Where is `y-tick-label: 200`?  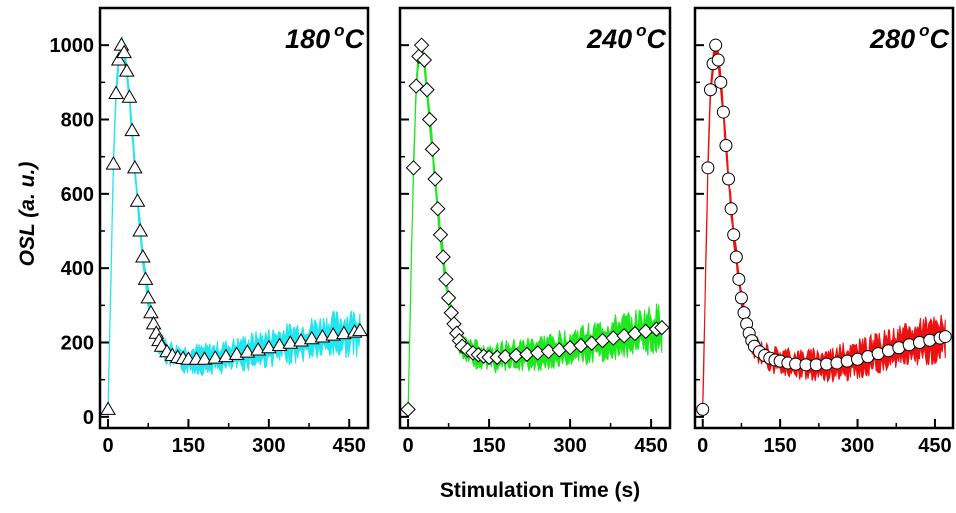
y-tick-label: 200 is located at coordinates (77, 344).